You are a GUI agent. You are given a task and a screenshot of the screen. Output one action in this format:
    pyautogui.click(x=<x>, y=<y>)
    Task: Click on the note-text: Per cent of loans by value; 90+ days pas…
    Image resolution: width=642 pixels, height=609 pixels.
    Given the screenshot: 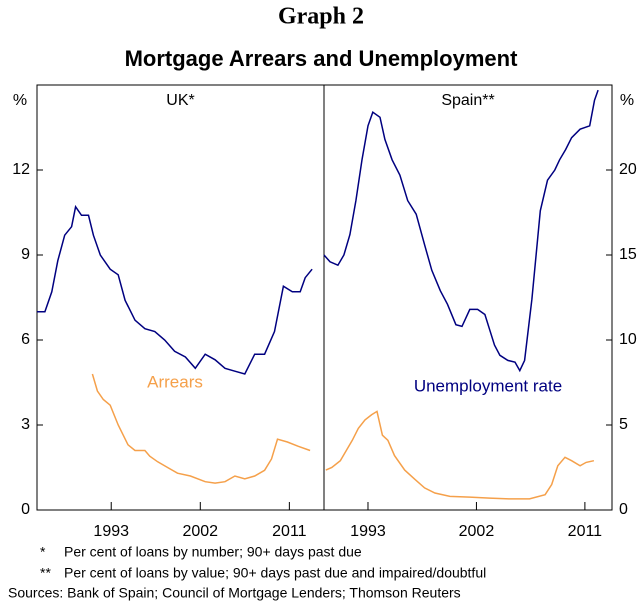 What is the action you would take?
    pyautogui.click(x=275, y=573)
    